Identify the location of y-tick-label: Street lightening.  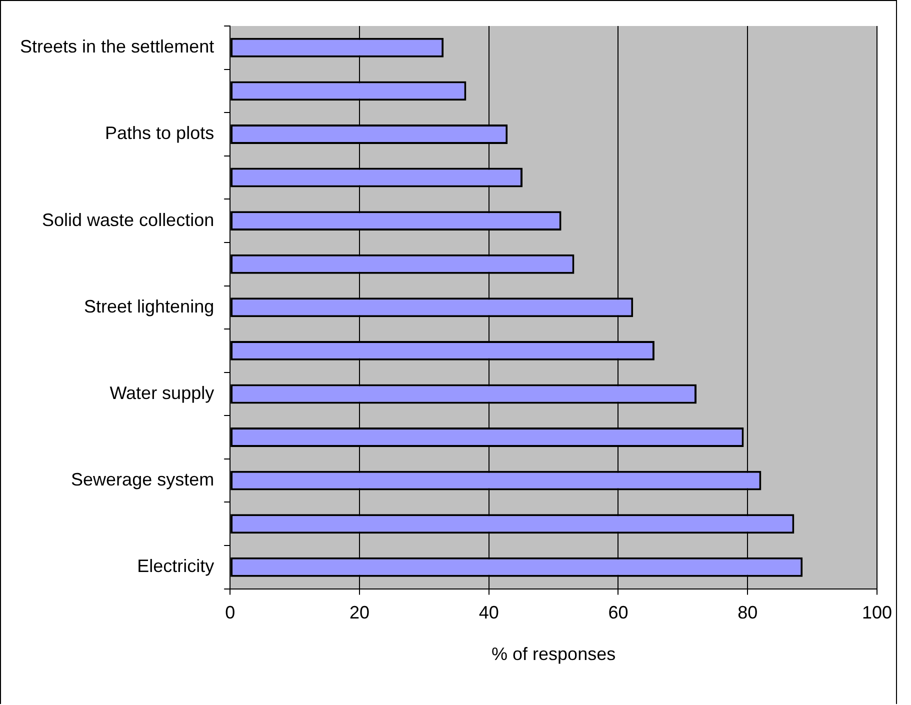
(149, 306).